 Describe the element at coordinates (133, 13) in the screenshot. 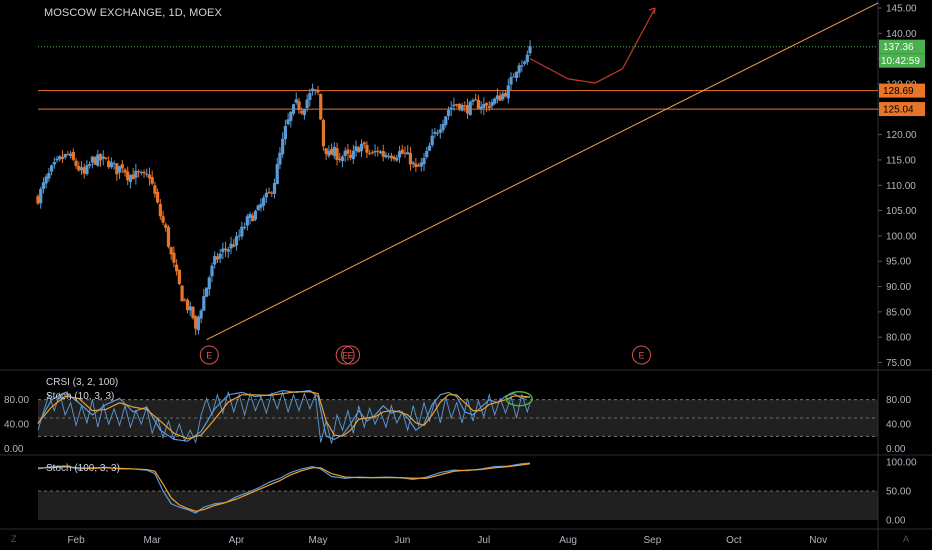

I see `chart-title: MOSCOW EXCHANGE, 1D, MOEX` at that location.